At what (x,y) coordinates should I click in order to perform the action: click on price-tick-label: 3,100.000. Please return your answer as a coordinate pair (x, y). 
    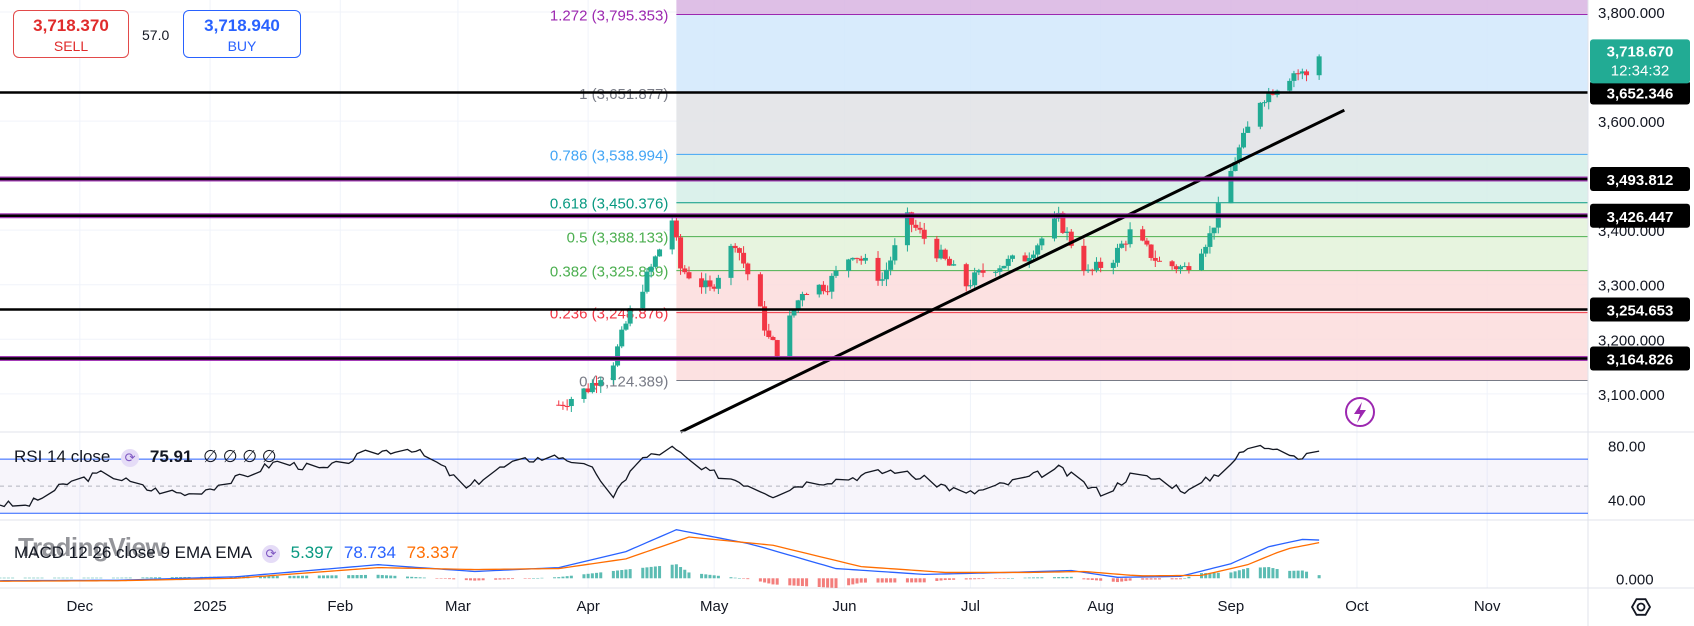
    Looking at the image, I should click on (1631, 395).